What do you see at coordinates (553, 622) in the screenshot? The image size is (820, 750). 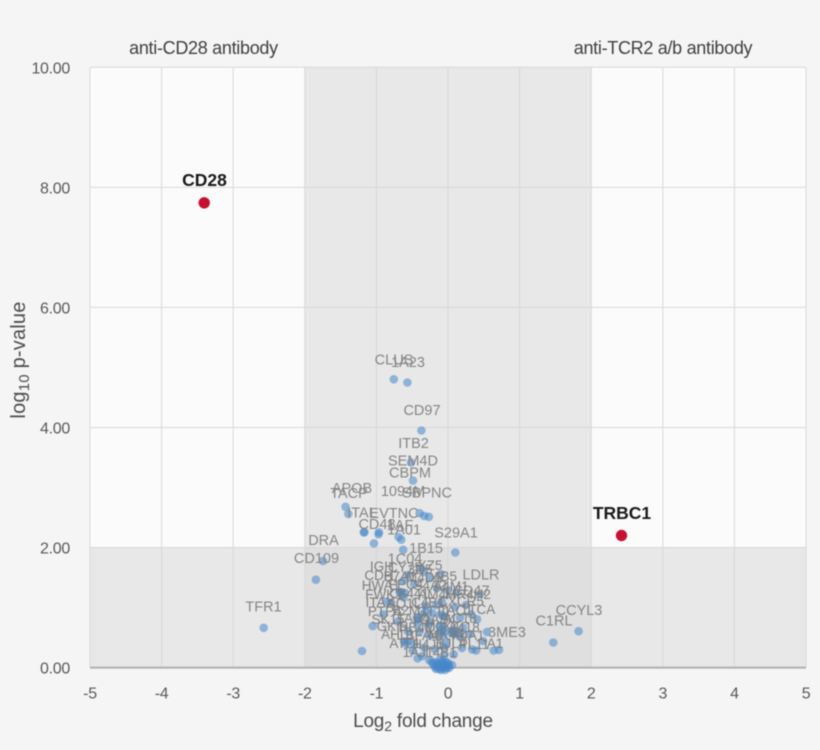 I see `svg-text: C1RL` at bounding box center [553, 622].